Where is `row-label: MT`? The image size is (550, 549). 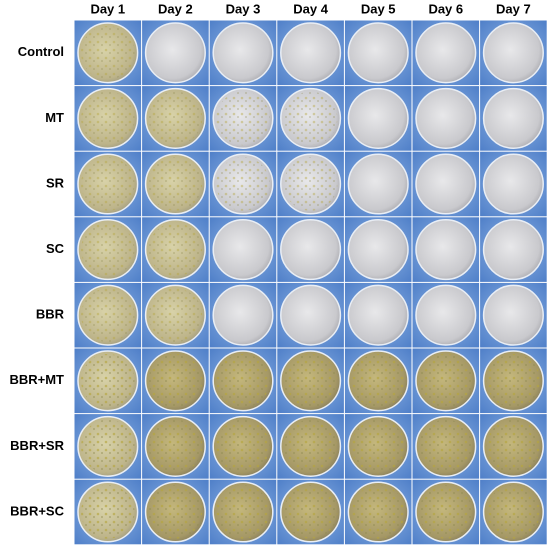 row-label: MT is located at coordinates (54, 117).